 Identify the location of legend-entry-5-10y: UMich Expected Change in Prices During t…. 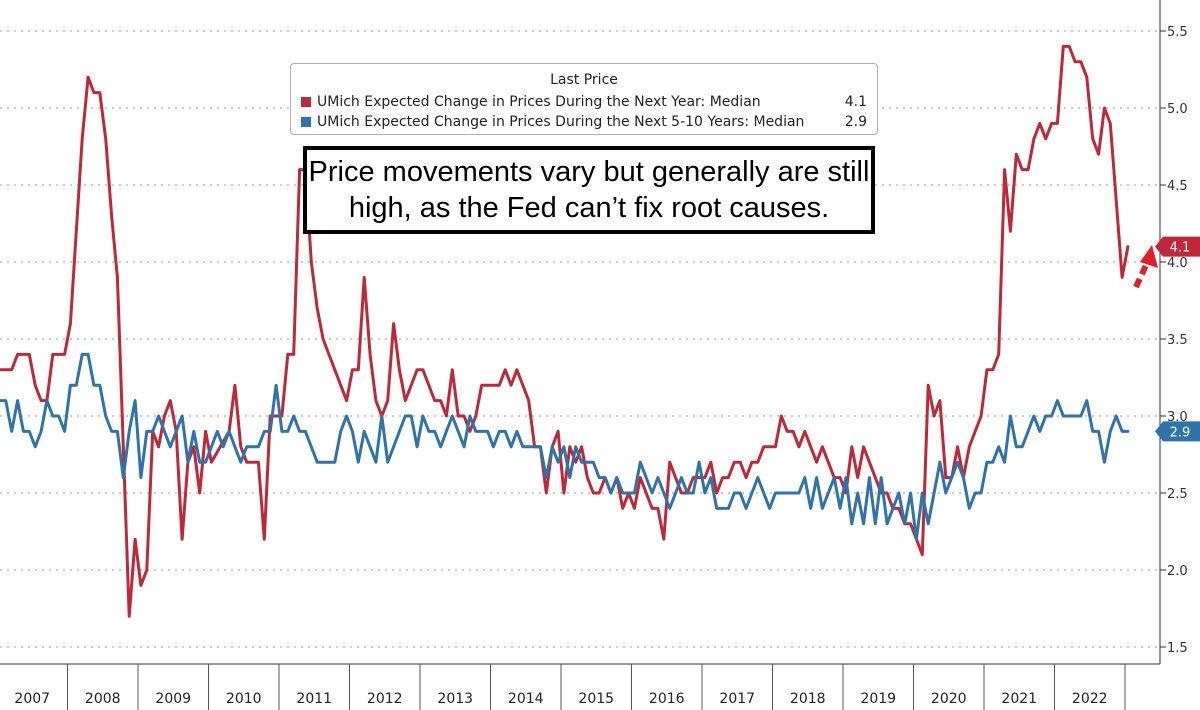
(584, 122).